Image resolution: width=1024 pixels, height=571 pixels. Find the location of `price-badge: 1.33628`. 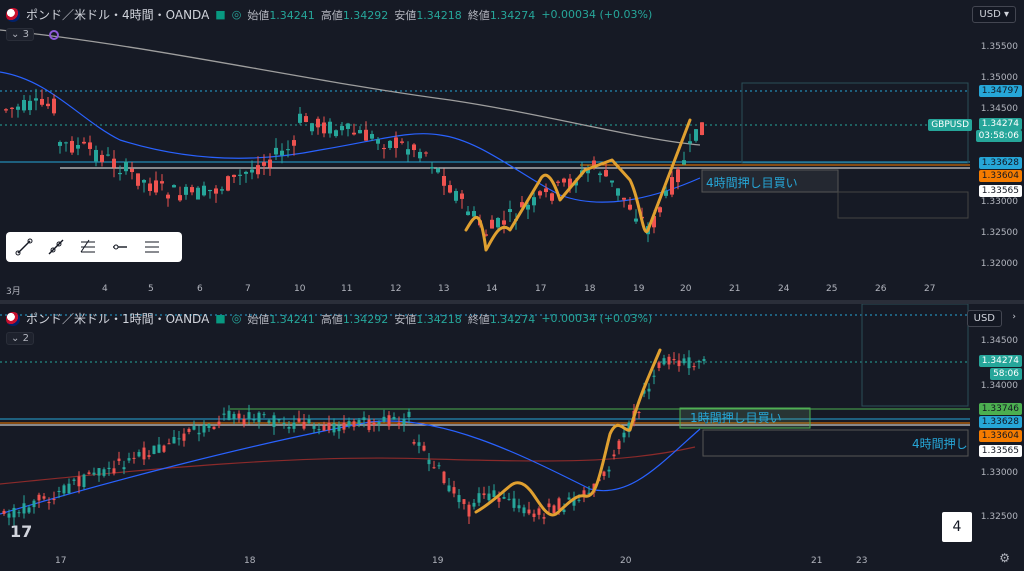

price-badge: 1.33628 is located at coordinates (1000, 422).